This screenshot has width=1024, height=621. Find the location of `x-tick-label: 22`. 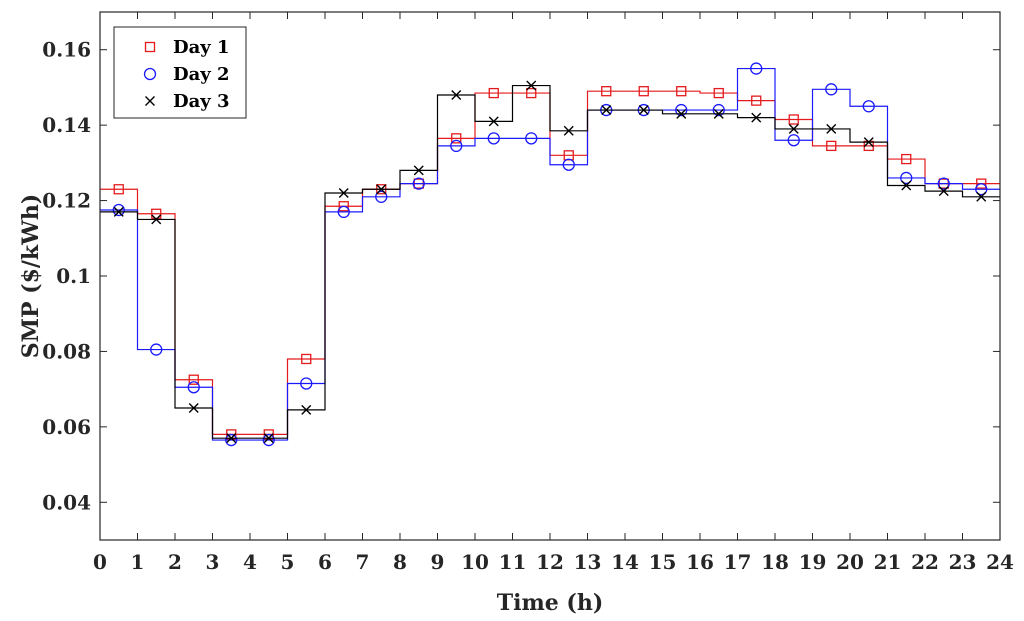

x-tick-label: 22 is located at coordinates (925, 562).